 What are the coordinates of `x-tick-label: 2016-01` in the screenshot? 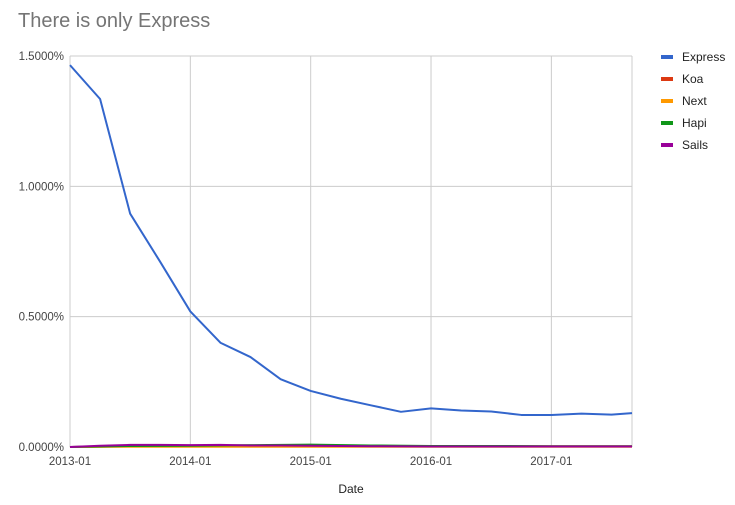 It's located at (431, 462).